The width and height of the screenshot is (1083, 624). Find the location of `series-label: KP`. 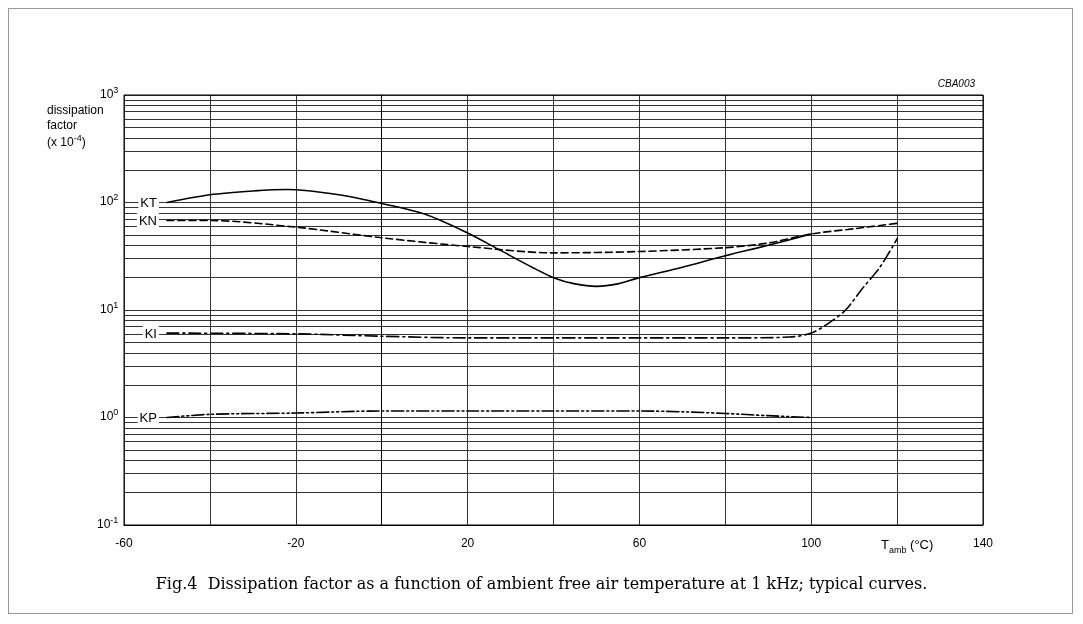

series-label: KP is located at coordinates (148, 417).